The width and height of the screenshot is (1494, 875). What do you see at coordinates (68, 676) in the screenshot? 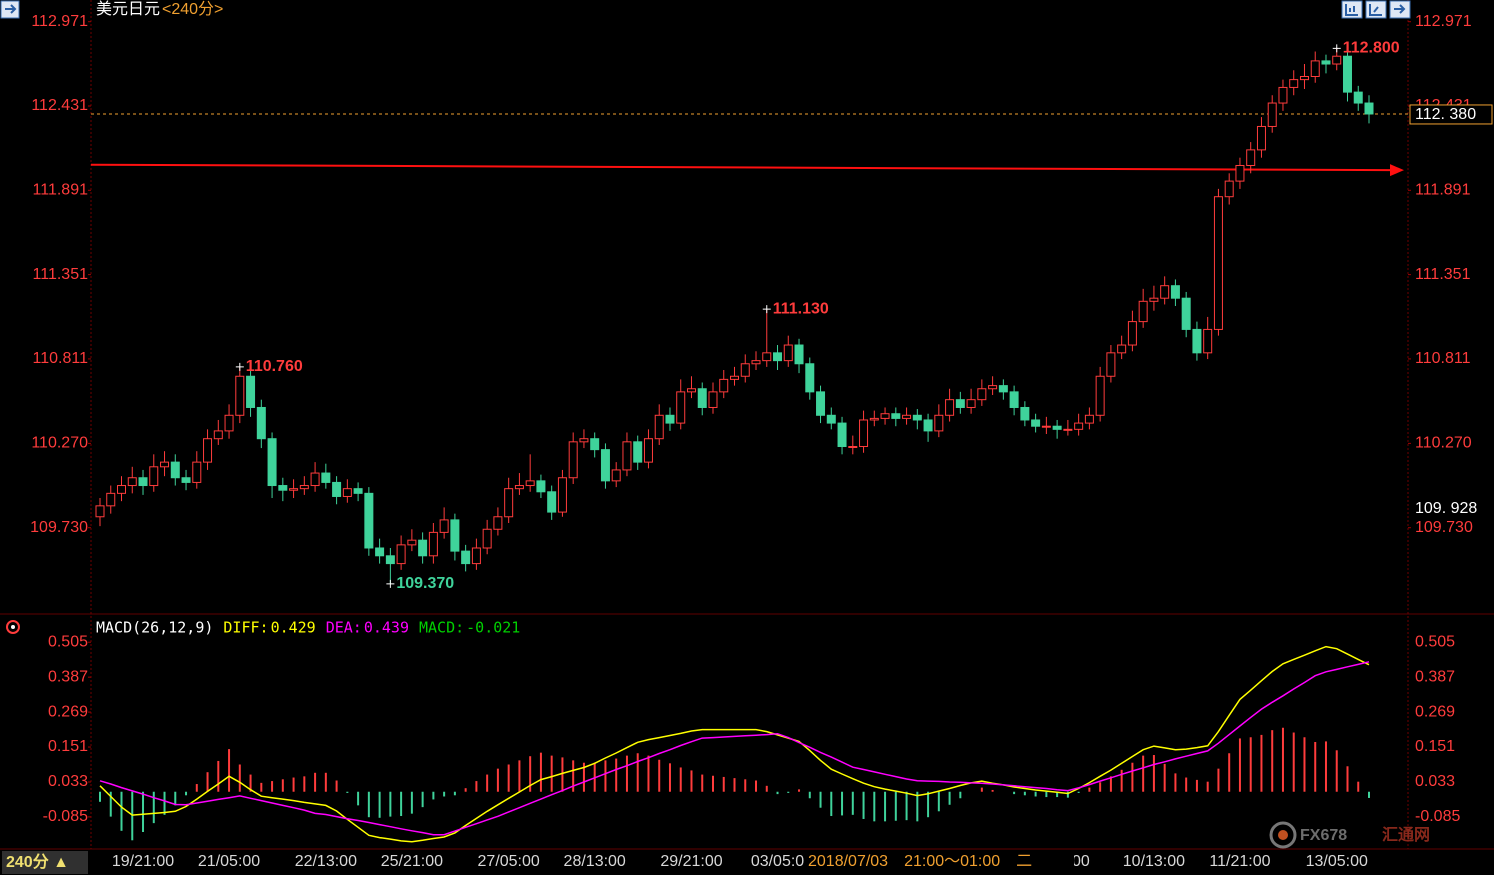
I see `y-tick-label: 0.387` at bounding box center [68, 676].